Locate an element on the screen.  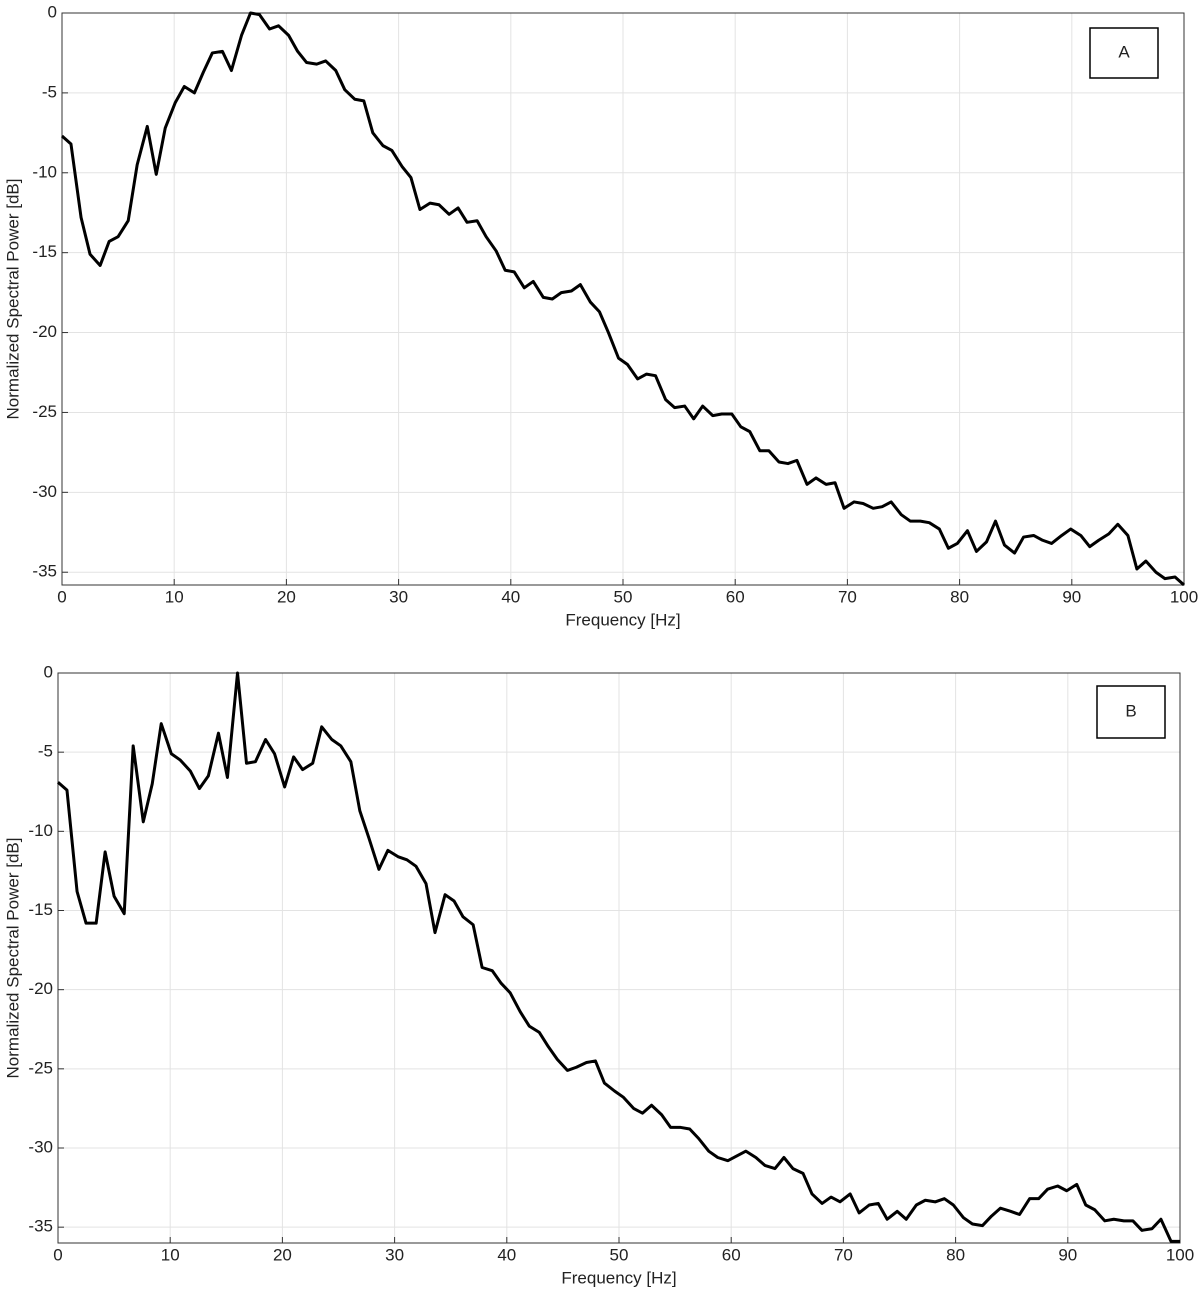
panel-label: B is located at coordinates (1130, 710).